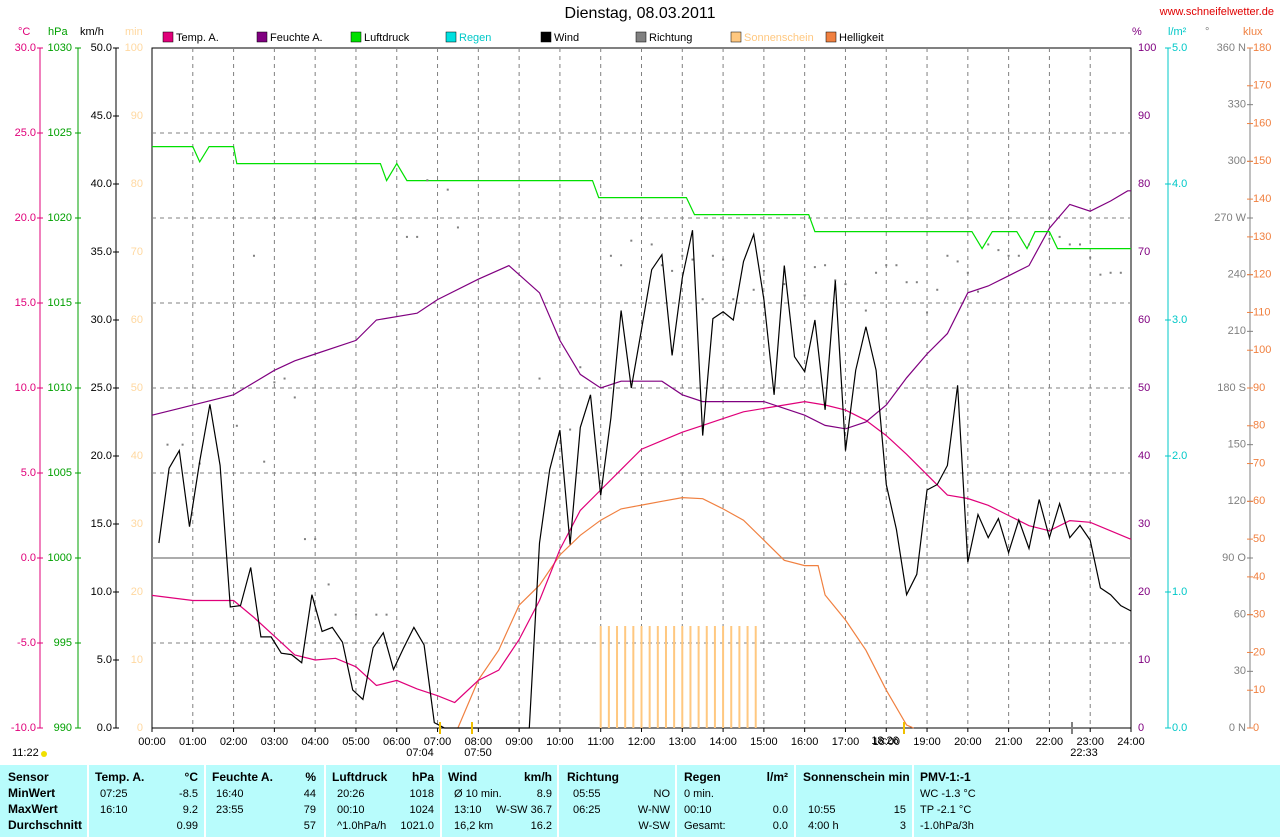 Image resolution: width=1280 pixels, height=837 pixels. Describe the element at coordinates (25, 218) in the screenshot. I see `axis-tick-label: 20.0` at that location.